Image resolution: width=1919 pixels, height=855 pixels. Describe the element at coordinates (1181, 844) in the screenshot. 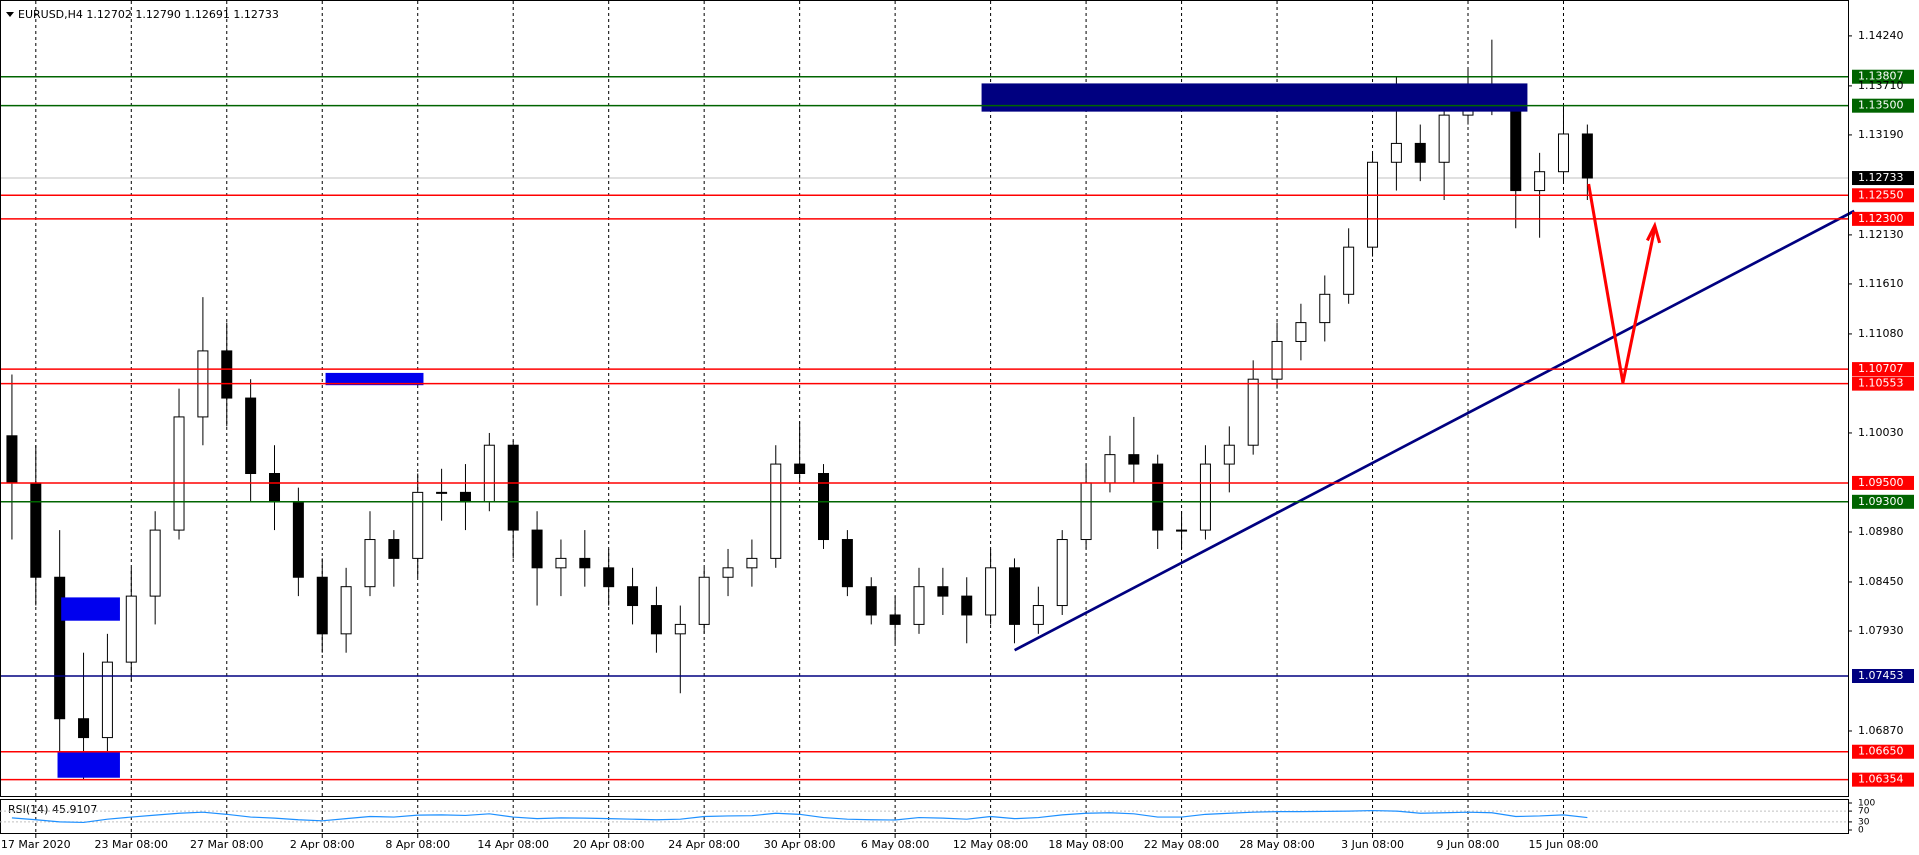

I see `x-tick-label: 22 May 08:00` at that location.